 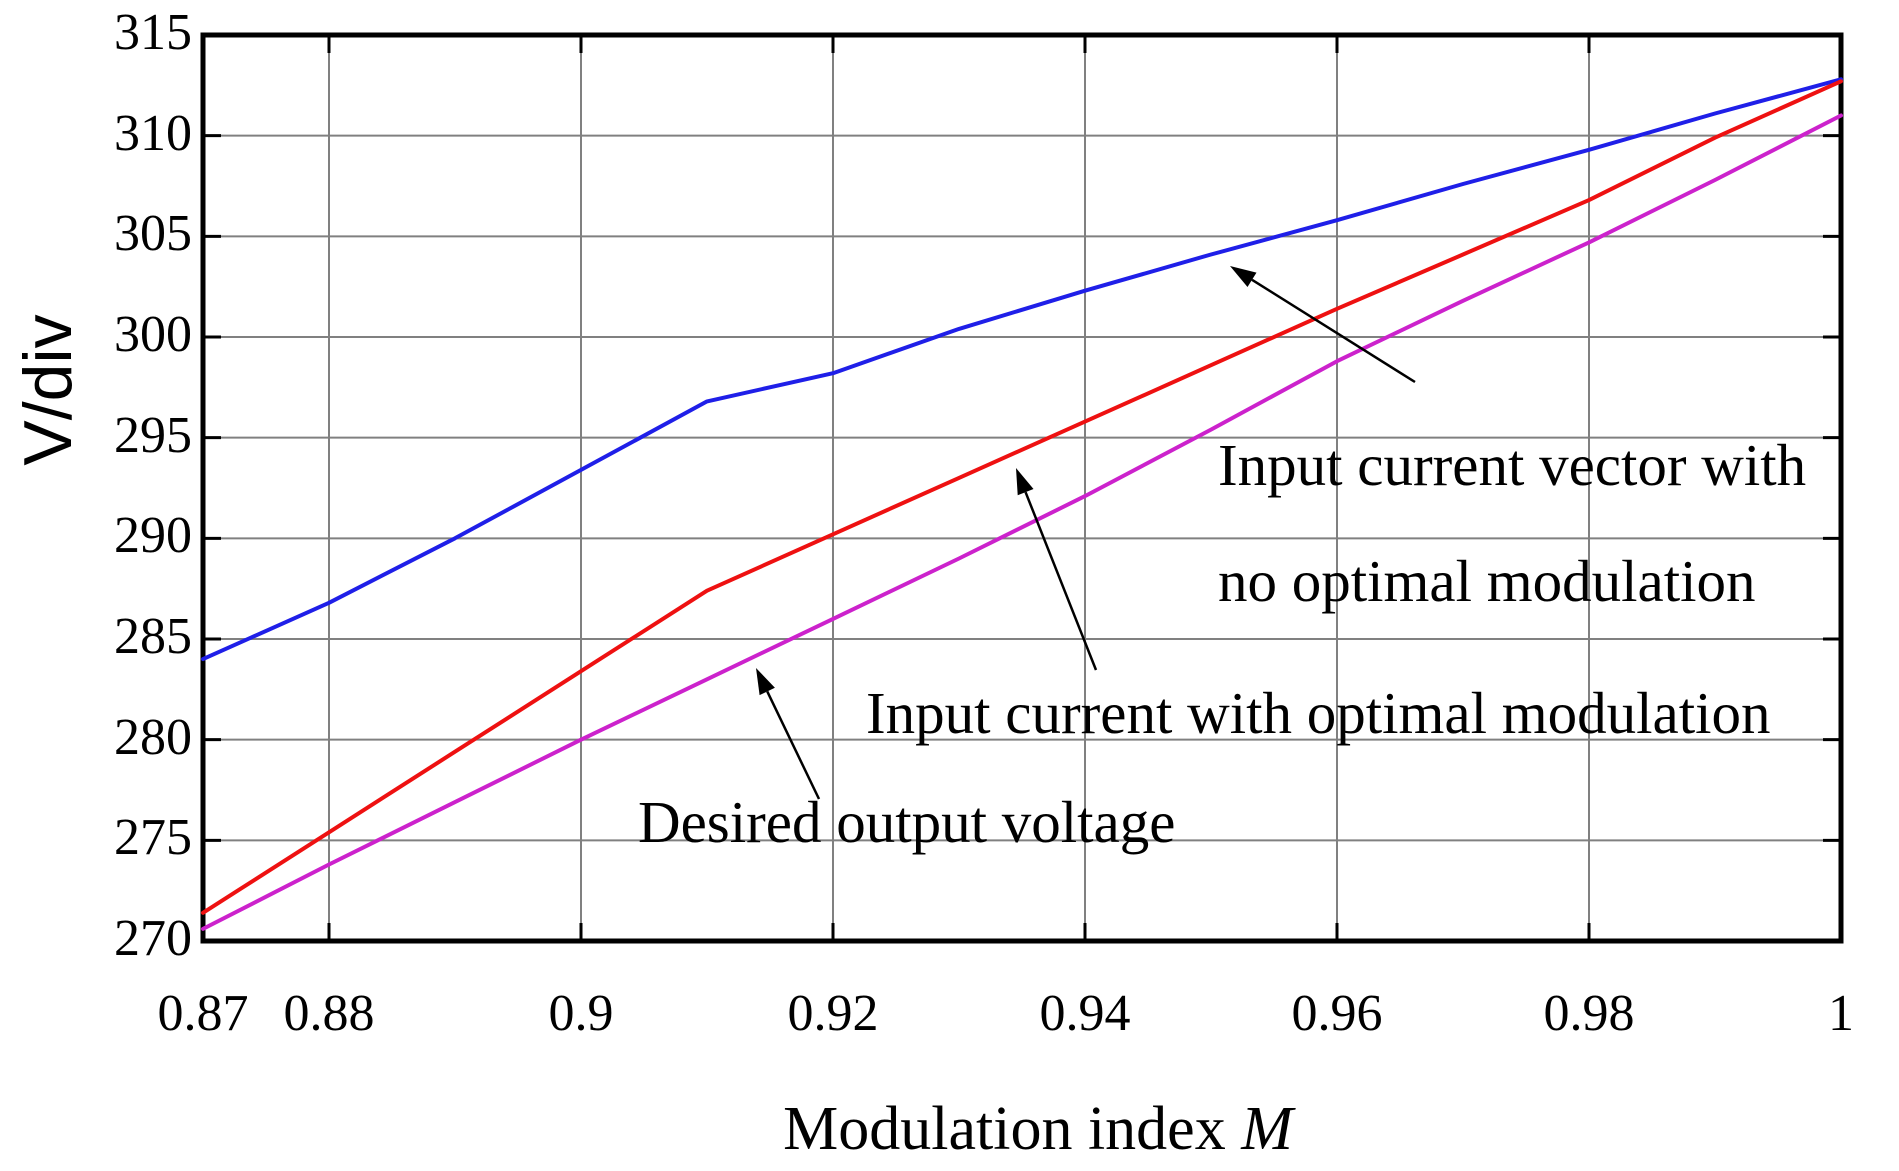 What do you see at coordinates (153, 838) in the screenshot?
I see `y-tick-label: 275` at bounding box center [153, 838].